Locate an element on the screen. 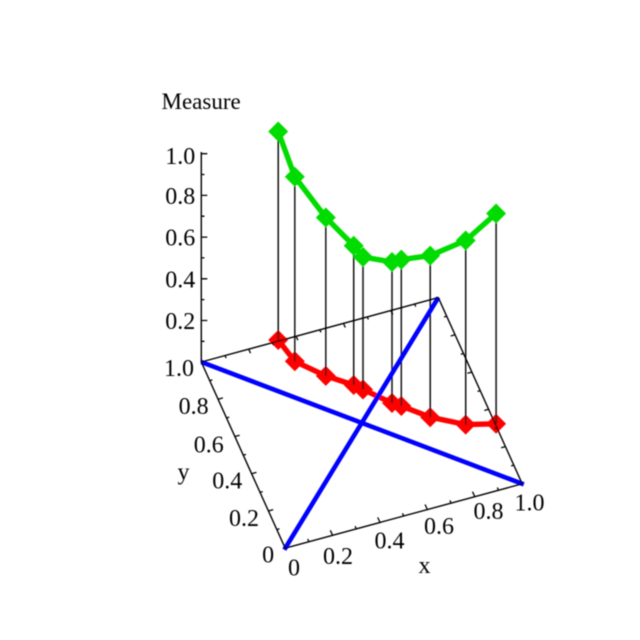 Image resolution: width=640 pixels, height=640 pixels. svg-text: Measure is located at coordinates (201, 101).